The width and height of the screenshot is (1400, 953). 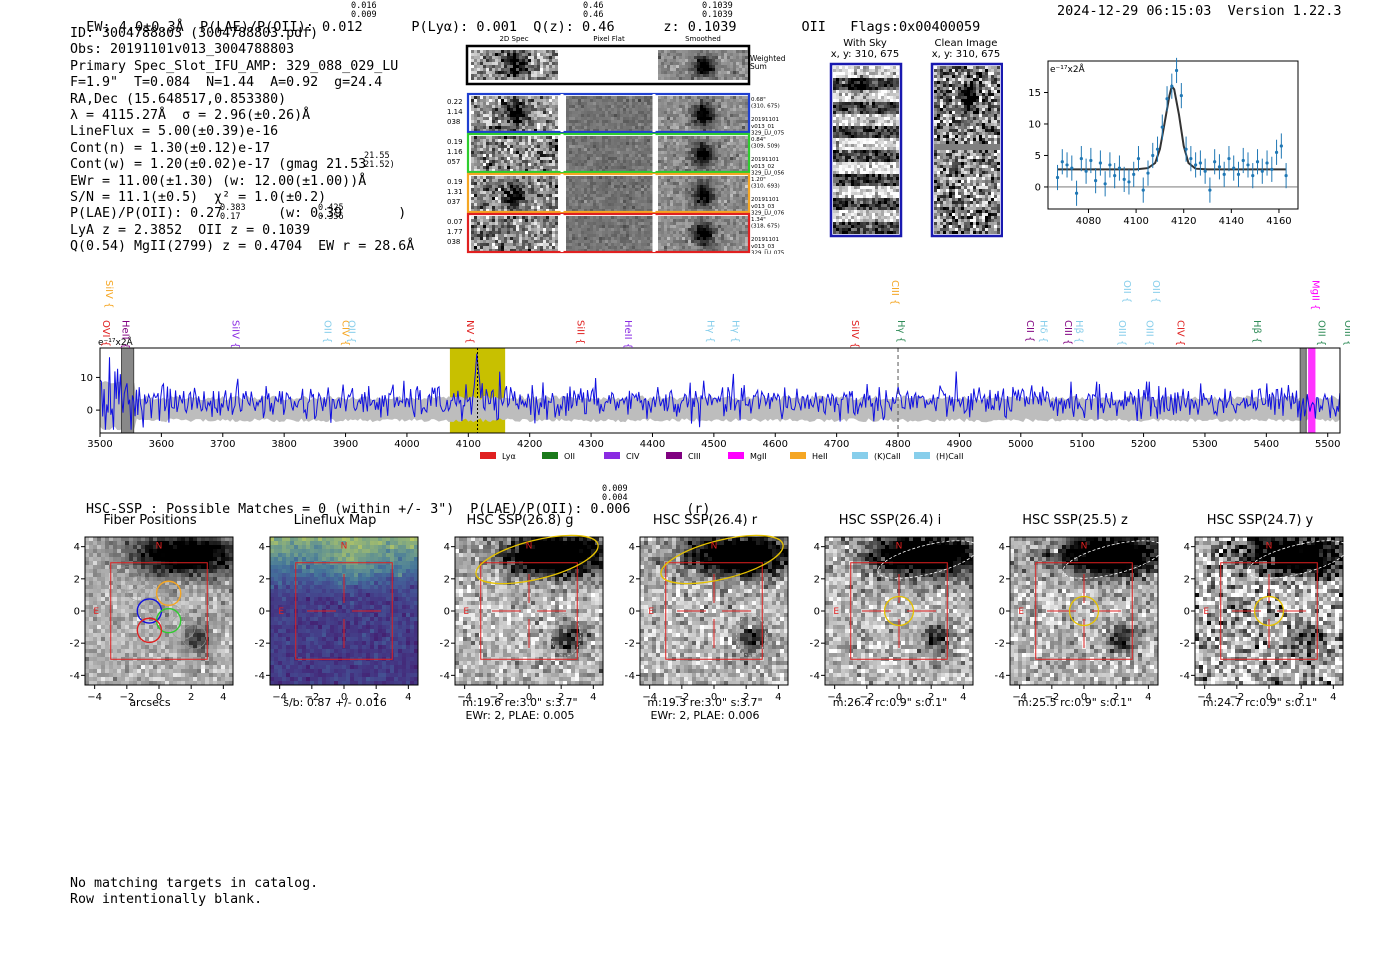 What do you see at coordinates (537, 559) in the screenshot?
I see `galaxy-ellipse` at bounding box center [537, 559].